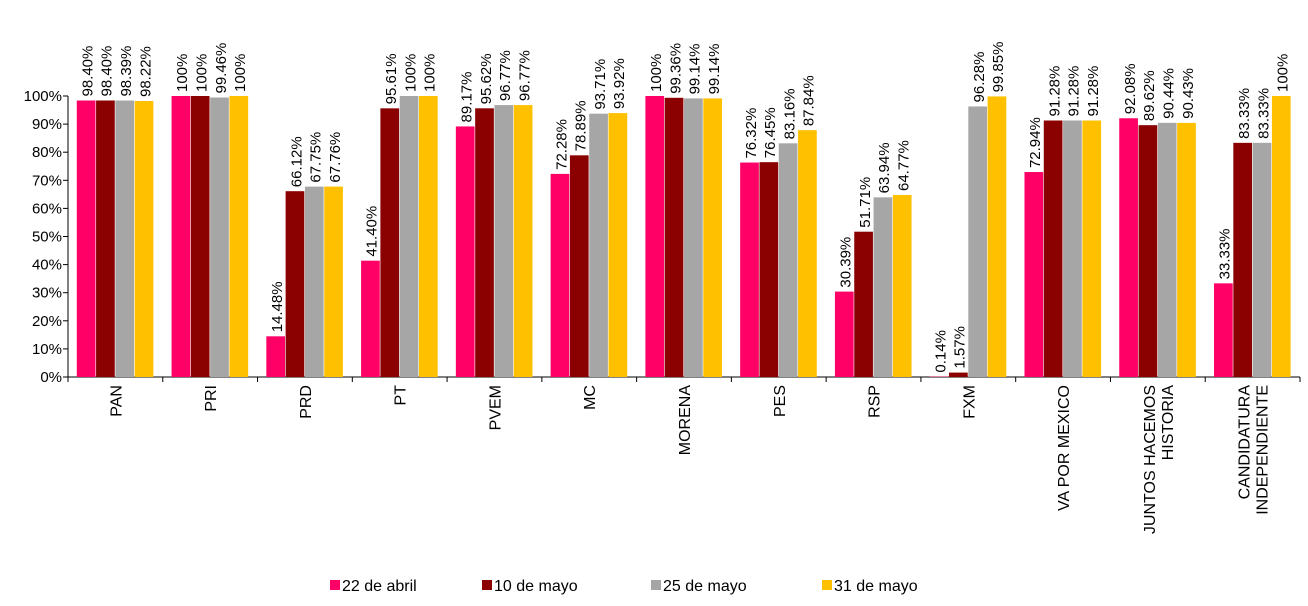  Describe the element at coordinates (705, 586) in the screenshot. I see `legend-label: 25 de mayo` at that location.